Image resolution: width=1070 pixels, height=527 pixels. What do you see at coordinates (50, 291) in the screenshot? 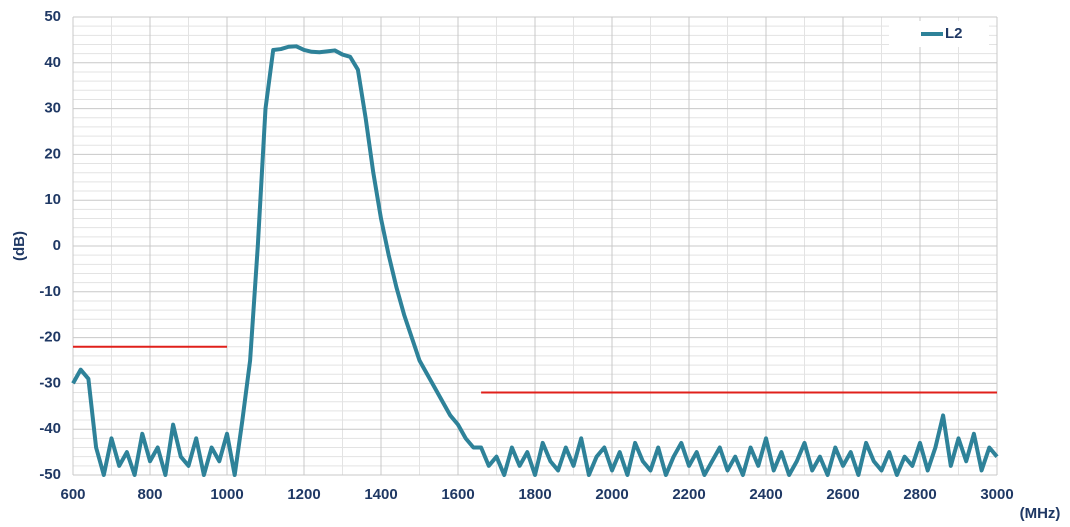
I see `y-tick-label: -10` at bounding box center [50, 291].